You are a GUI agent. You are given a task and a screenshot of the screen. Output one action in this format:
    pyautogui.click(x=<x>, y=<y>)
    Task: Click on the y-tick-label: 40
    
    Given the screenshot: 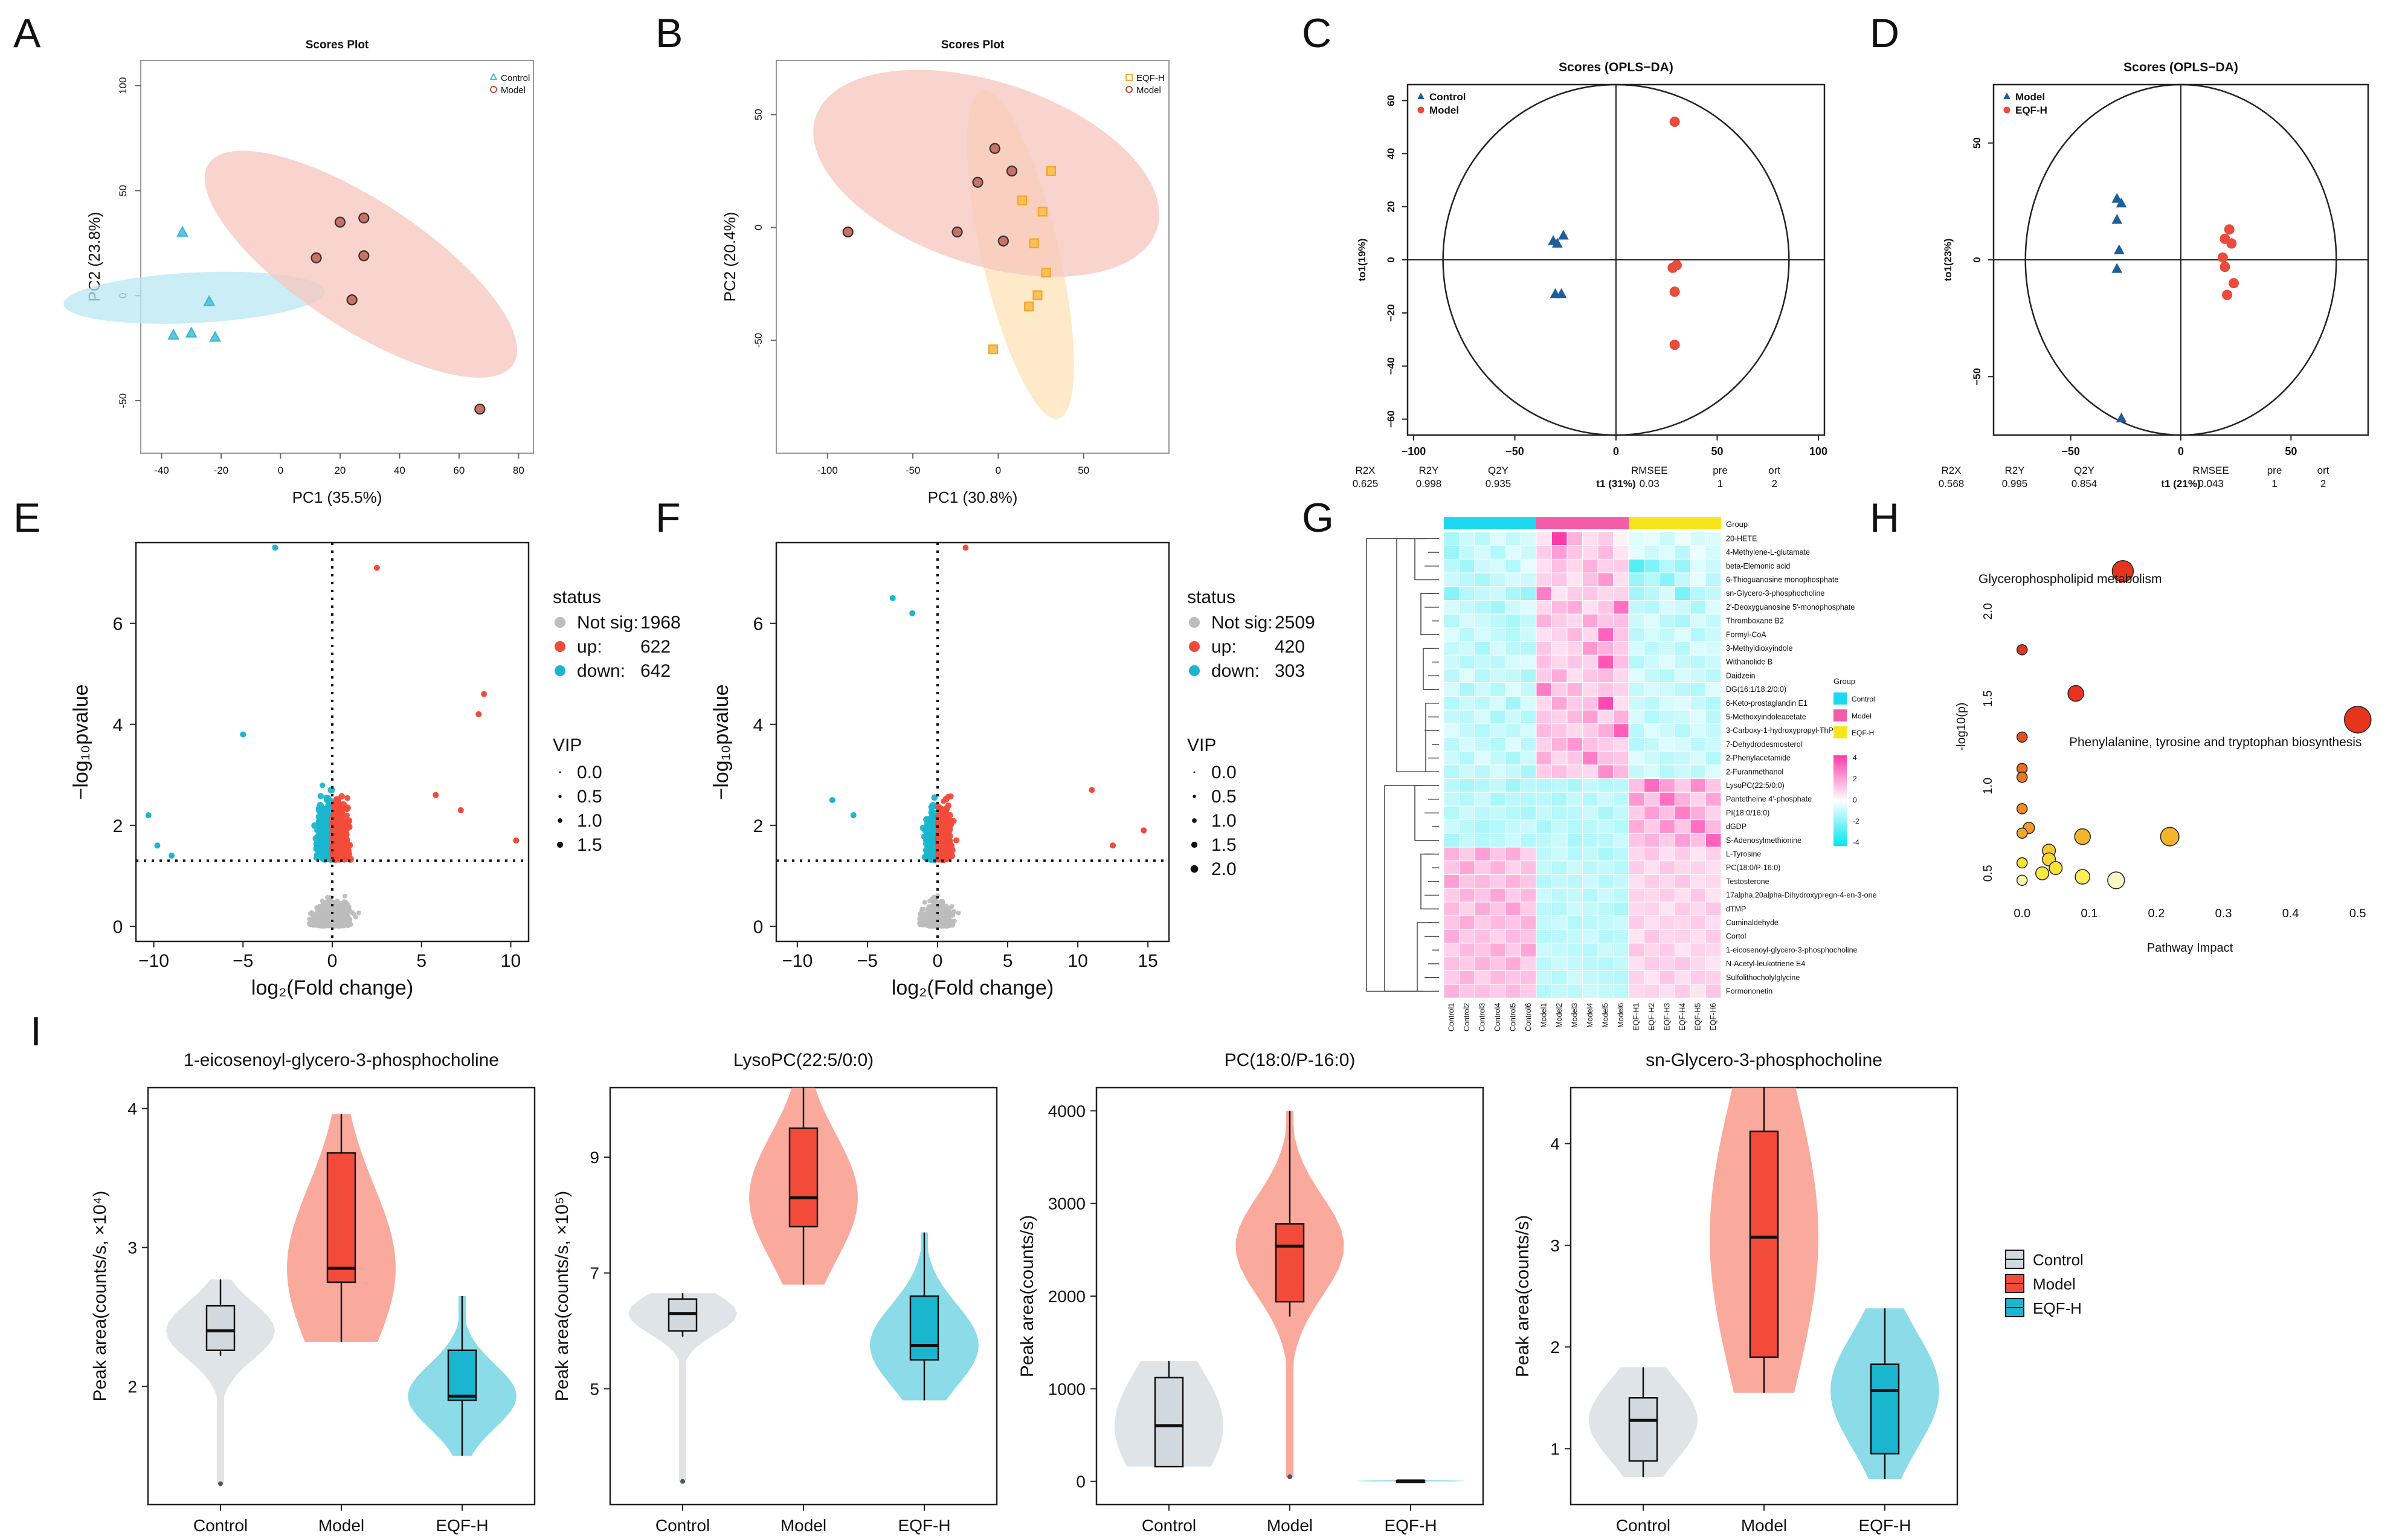 What is the action you would take?
    pyautogui.click(x=1391, y=154)
    